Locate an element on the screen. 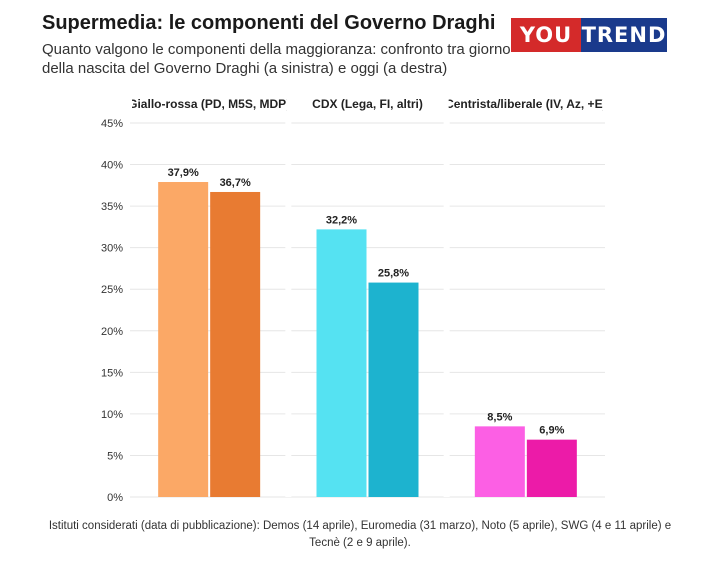 The width and height of the screenshot is (720, 565). data-label: 32,2% is located at coordinates (341, 220).